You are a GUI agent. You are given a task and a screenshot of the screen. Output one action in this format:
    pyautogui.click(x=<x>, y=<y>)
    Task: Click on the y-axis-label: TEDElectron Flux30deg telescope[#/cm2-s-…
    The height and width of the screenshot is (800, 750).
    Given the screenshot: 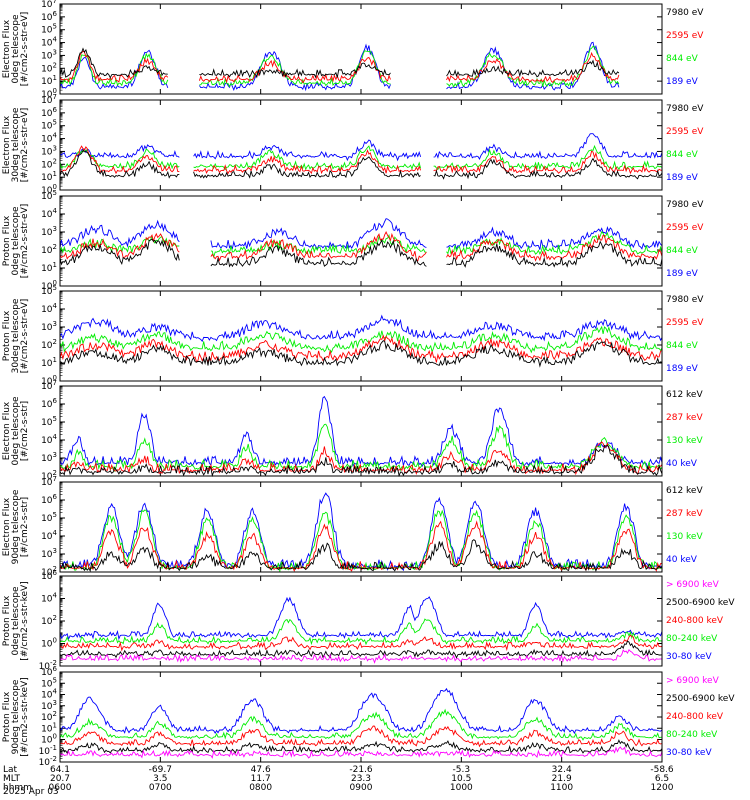 What is the action you would take?
    pyautogui.click(x=15, y=144)
    